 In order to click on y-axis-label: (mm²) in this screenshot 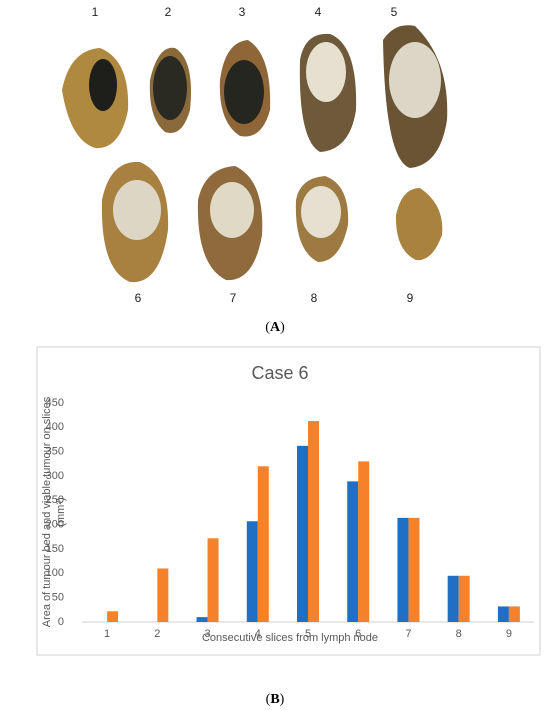, I will do `click(61, 511)`.